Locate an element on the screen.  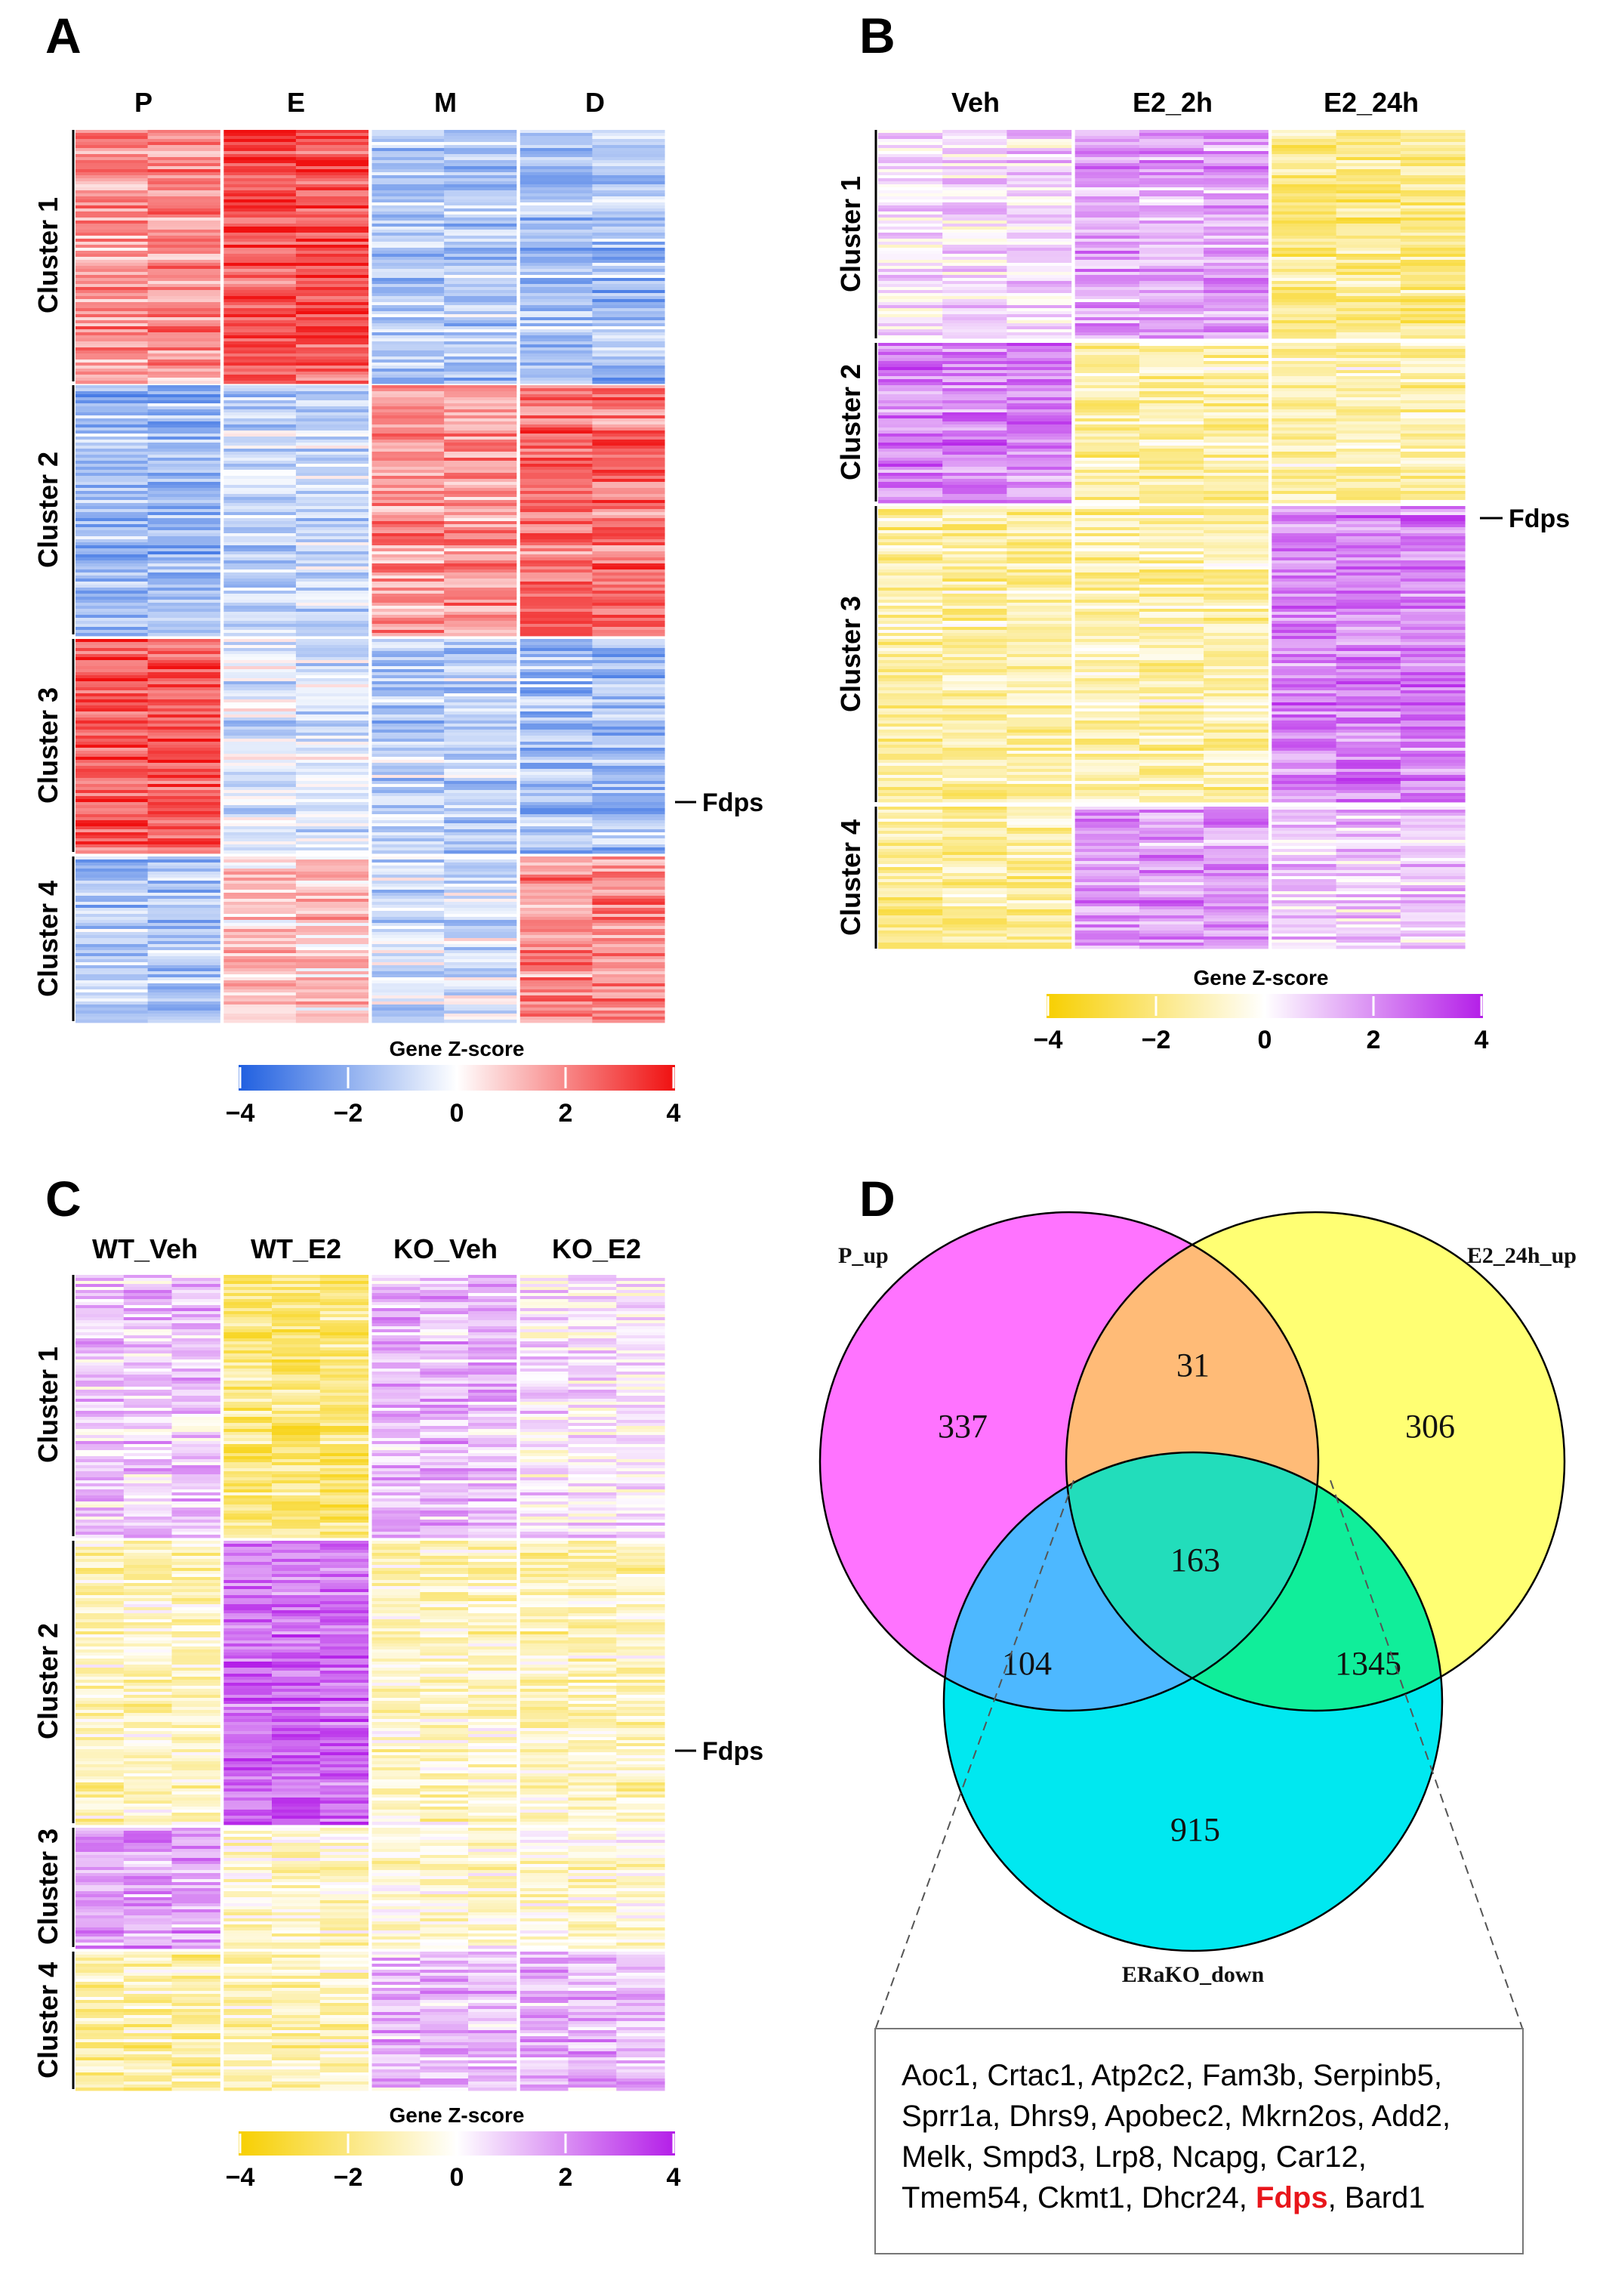
panel-a-col-p: P is located at coordinates (143, 103).